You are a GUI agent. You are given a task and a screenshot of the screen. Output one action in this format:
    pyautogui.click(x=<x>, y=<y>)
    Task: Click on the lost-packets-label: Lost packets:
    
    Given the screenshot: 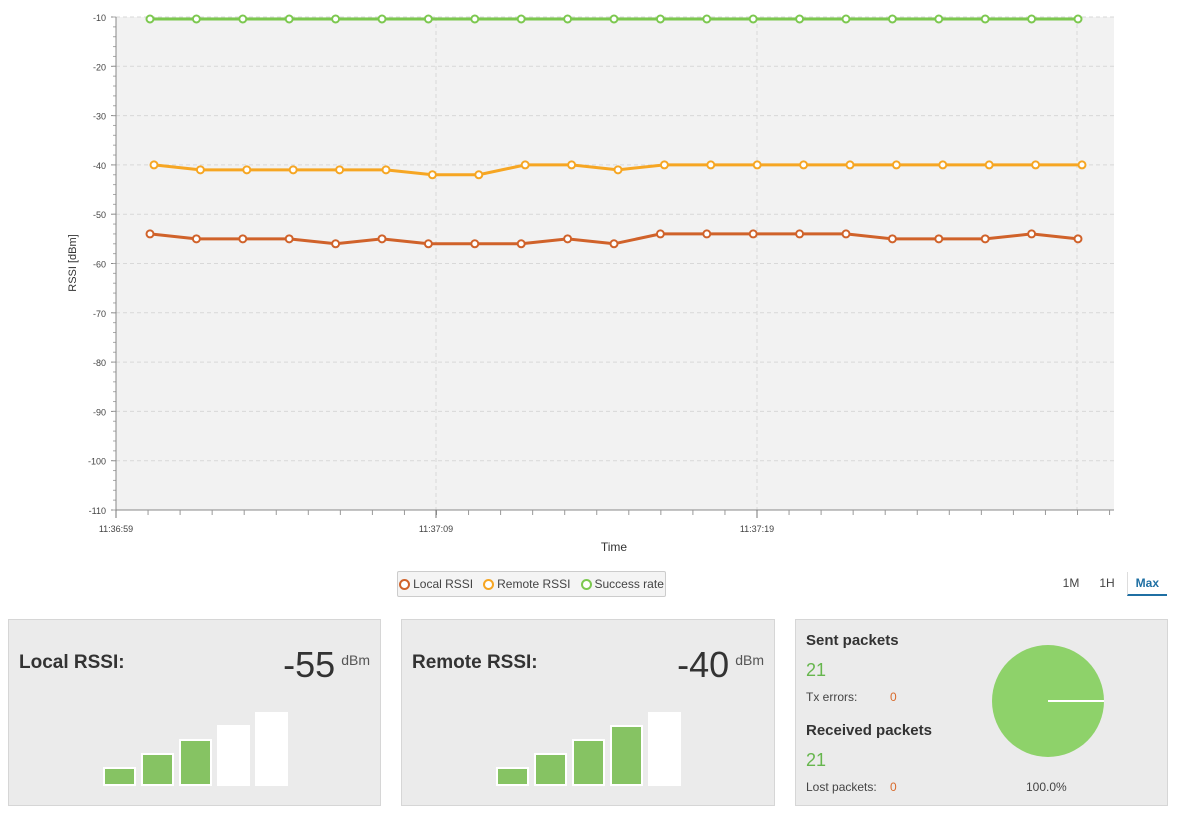 What is the action you would take?
    pyautogui.click(x=841, y=787)
    